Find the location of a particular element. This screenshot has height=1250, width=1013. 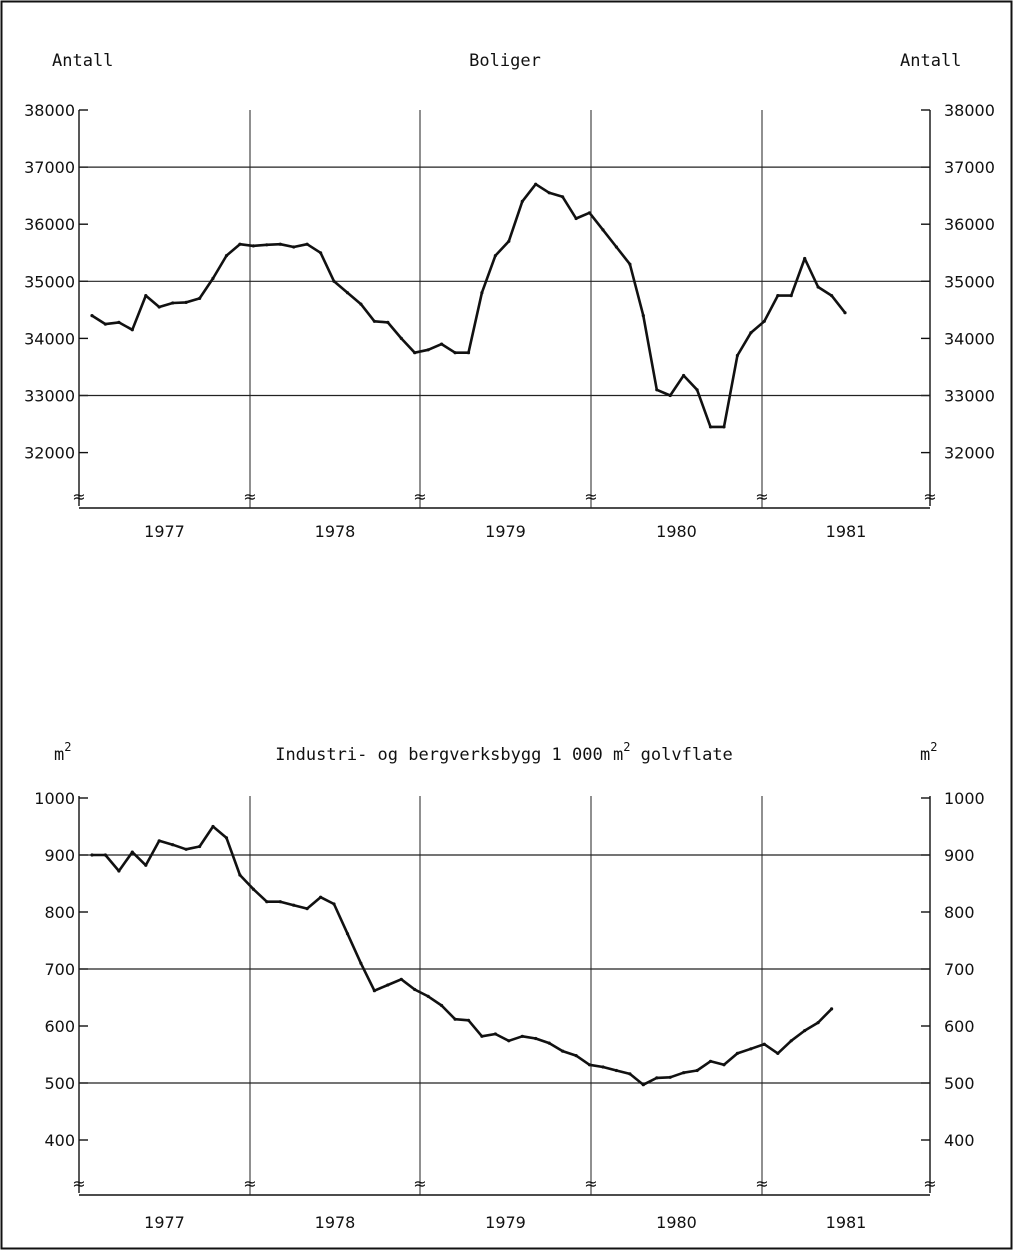

chart2-ytick-label-left: 500 is located at coordinates (59, 1083).